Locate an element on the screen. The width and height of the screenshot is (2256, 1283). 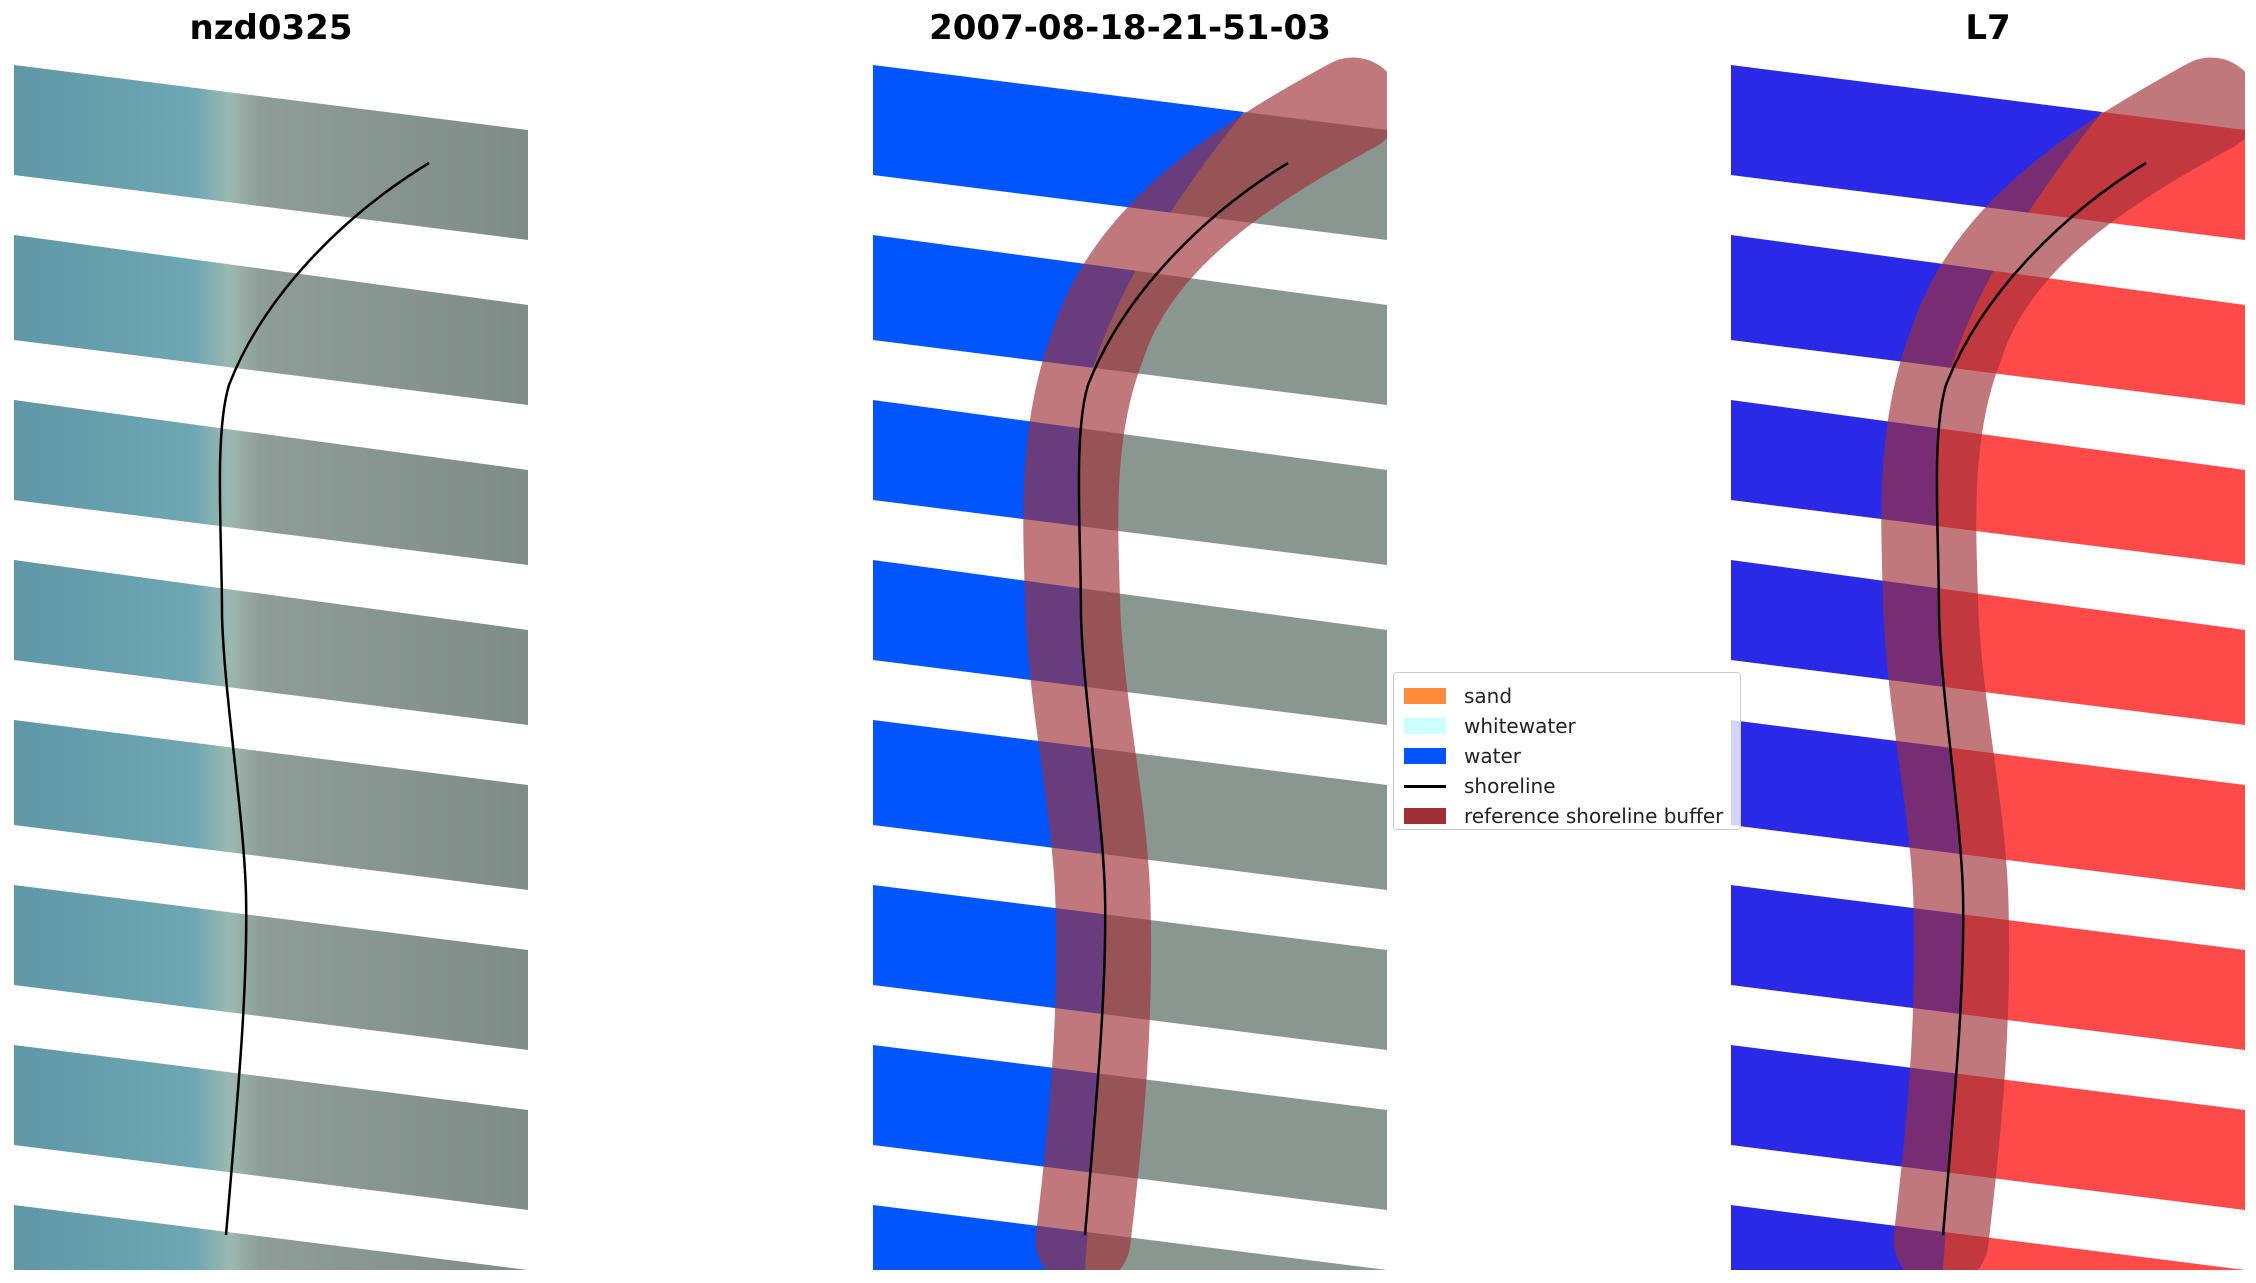
legend-label: sand is located at coordinates (1488, 696).